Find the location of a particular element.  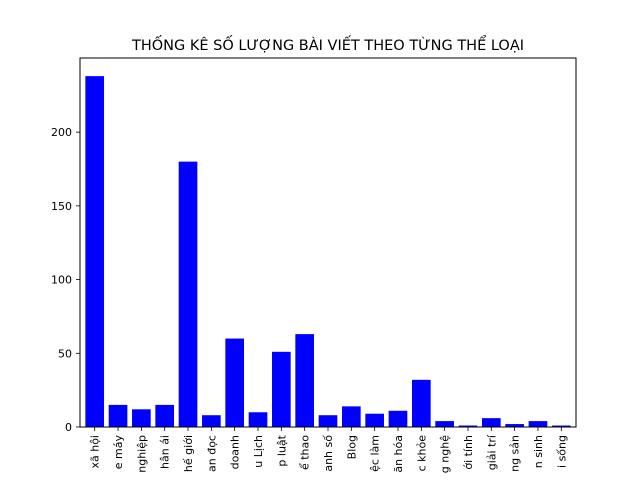

x-tick-label: g nghệ is located at coordinates (445, 454).